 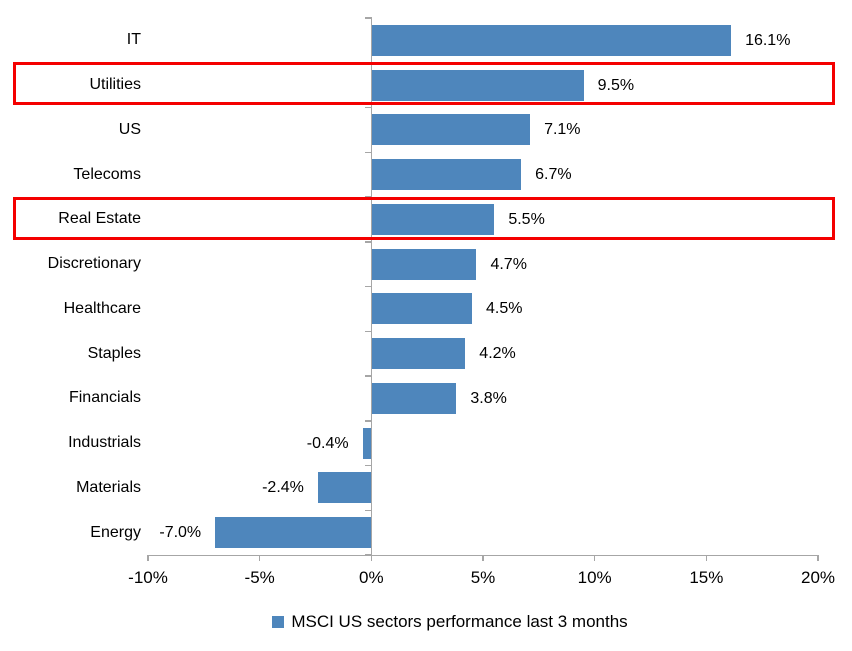 I want to click on x-axis-tick-label: 20%, so click(x=818, y=577).